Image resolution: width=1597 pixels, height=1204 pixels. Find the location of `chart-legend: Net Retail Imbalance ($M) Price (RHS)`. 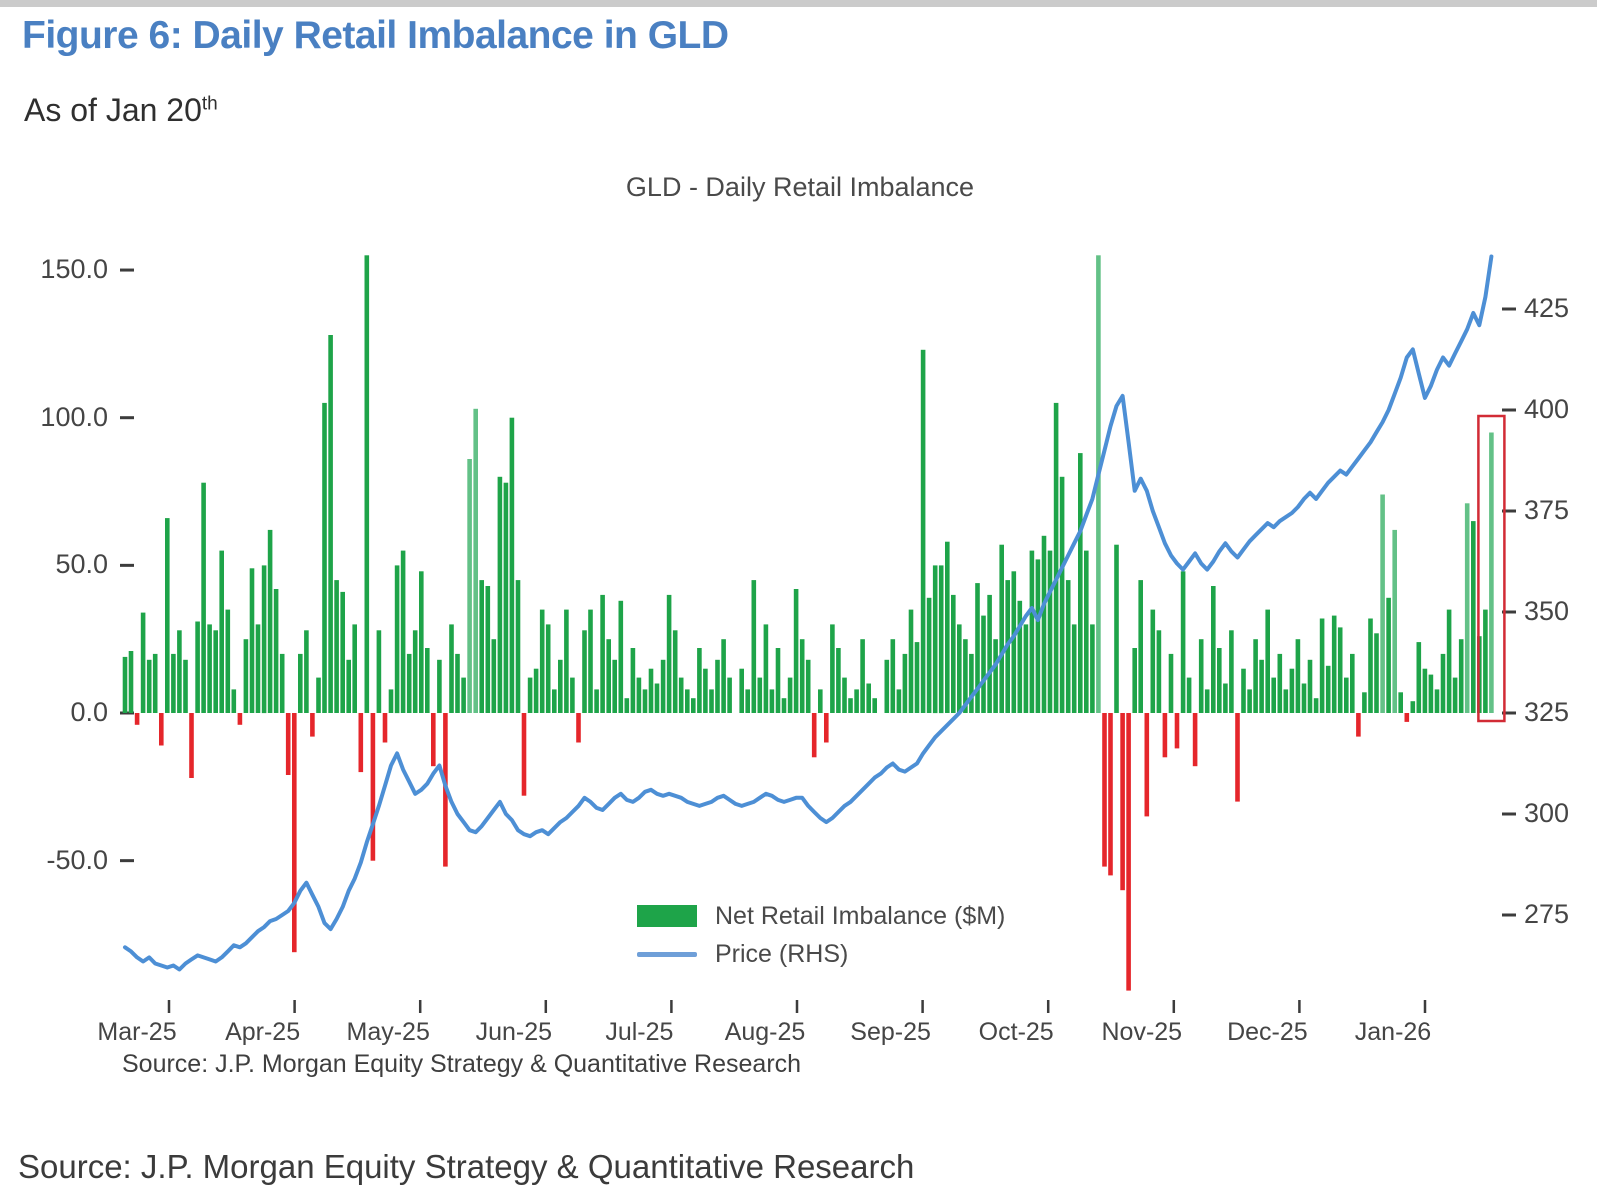

chart-legend: Net Retail Imbalance ($M) Price (RHS) is located at coordinates (821, 940).